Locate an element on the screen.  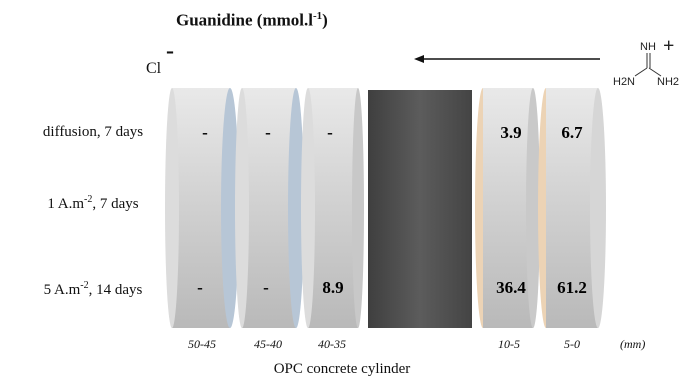
row-label-5a-text: 5 A.m is located at coordinates (62, 290).